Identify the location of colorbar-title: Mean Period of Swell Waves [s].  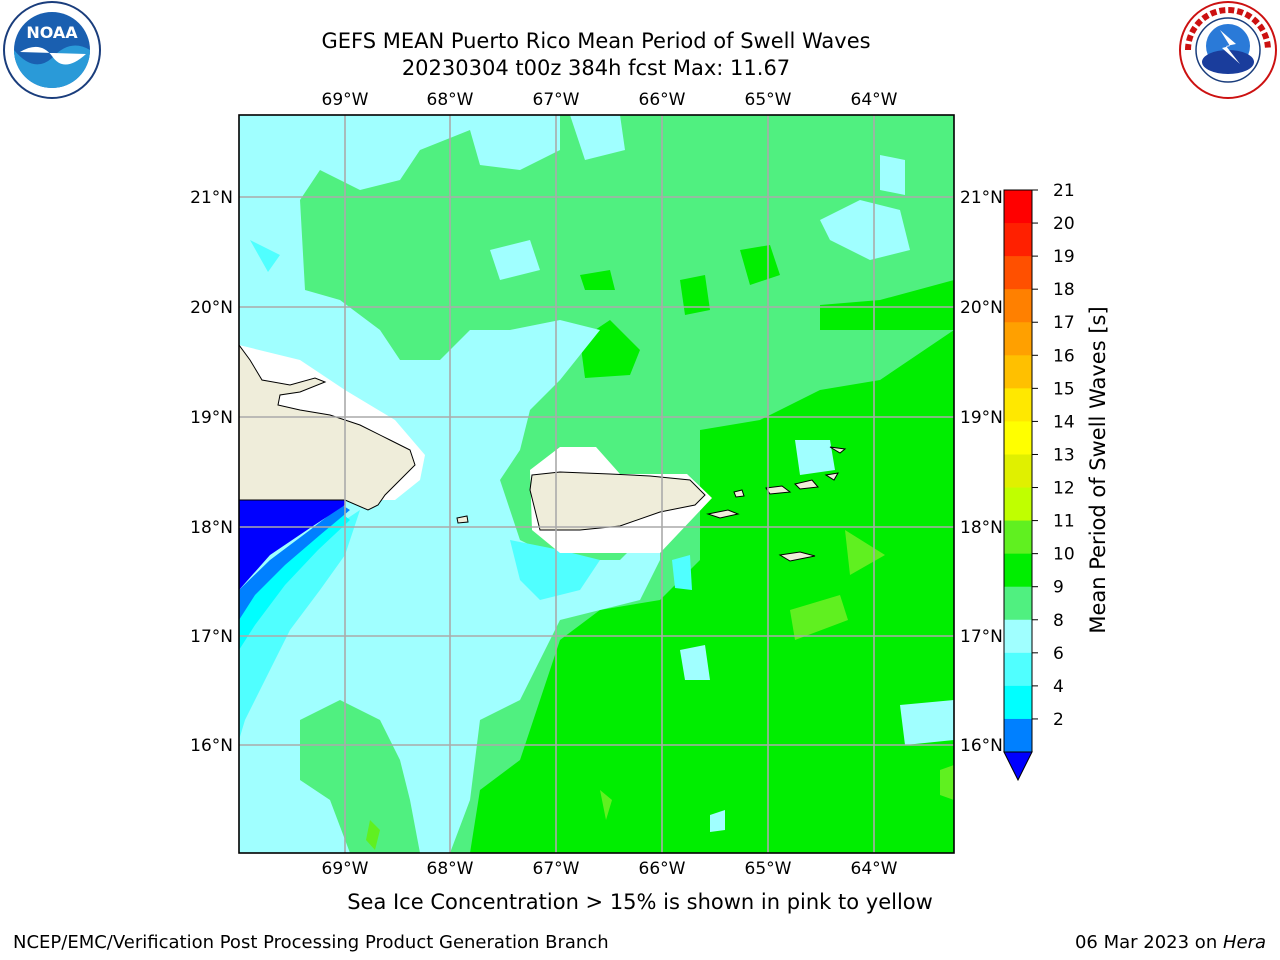
(1098, 469).